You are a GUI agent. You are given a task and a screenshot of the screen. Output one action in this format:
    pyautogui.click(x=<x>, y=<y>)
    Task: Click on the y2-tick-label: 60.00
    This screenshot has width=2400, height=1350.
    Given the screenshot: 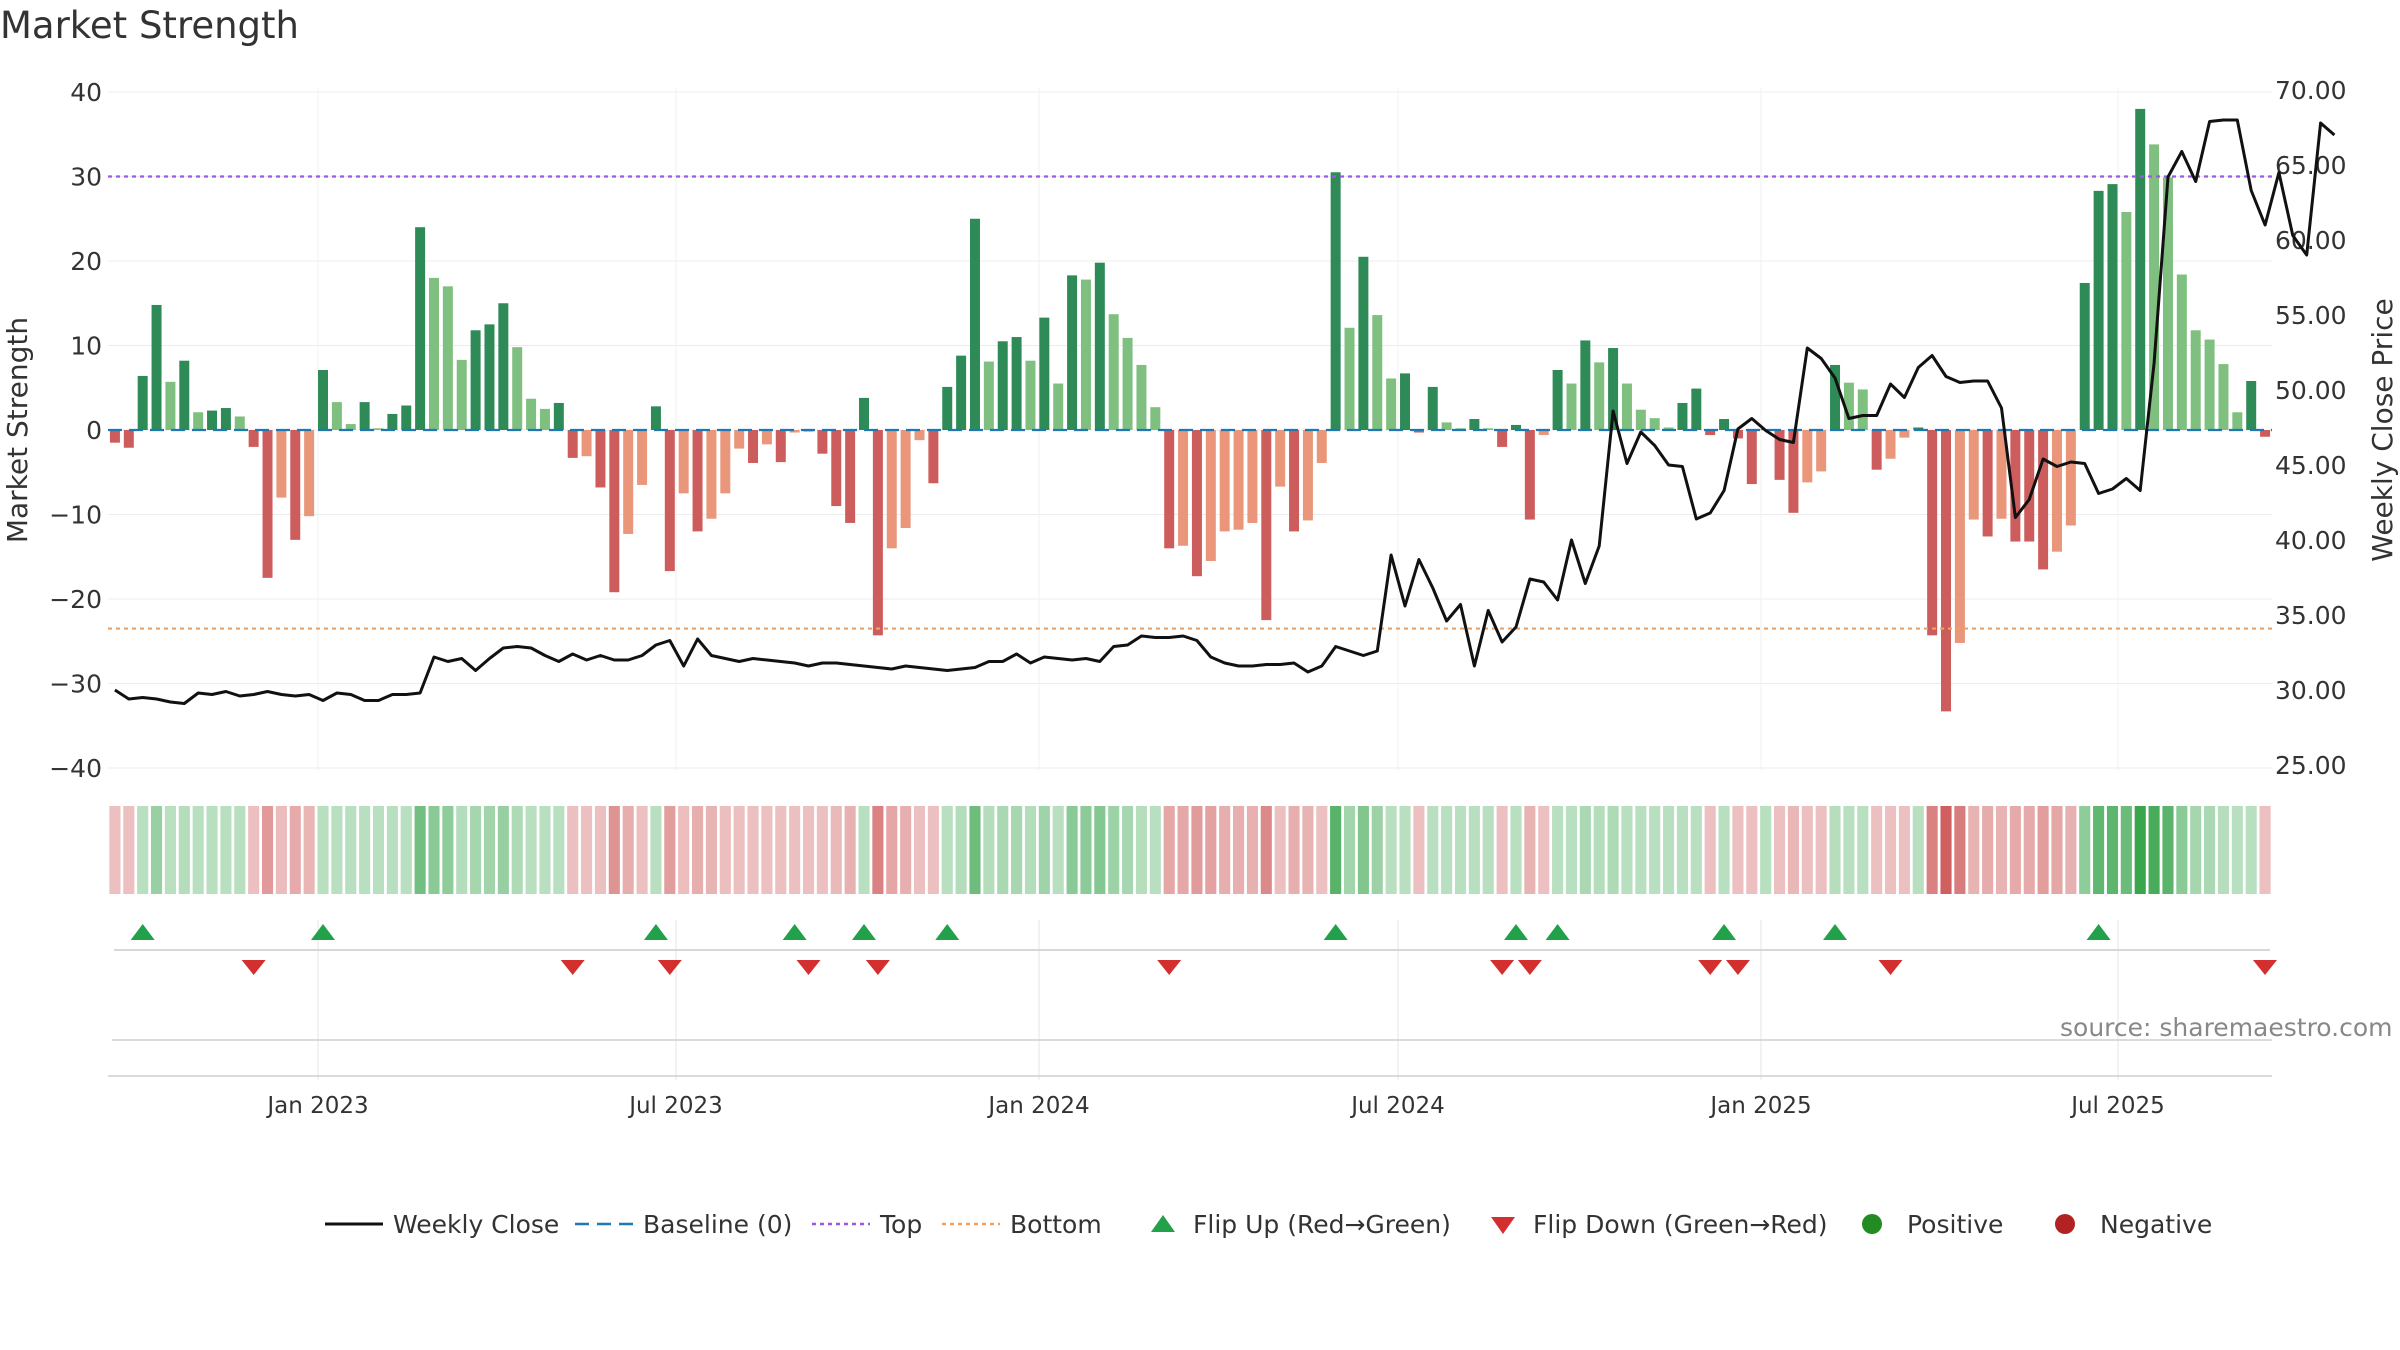 What is the action you would take?
    pyautogui.click(x=2311, y=240)
    